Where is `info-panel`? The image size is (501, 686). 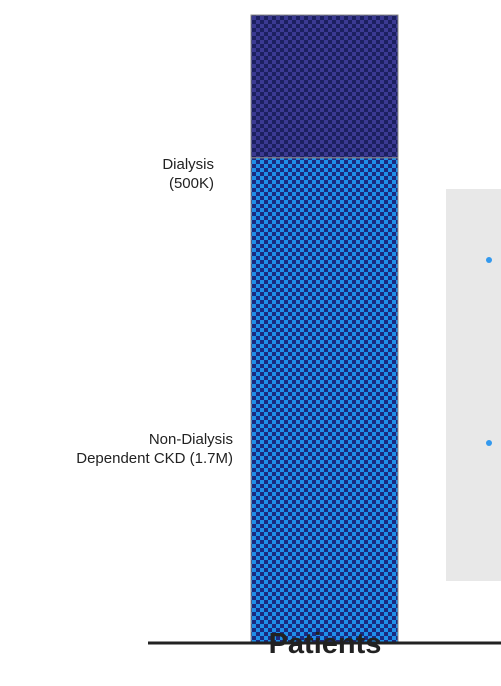
info-panel is located at coordinates (473, 385).